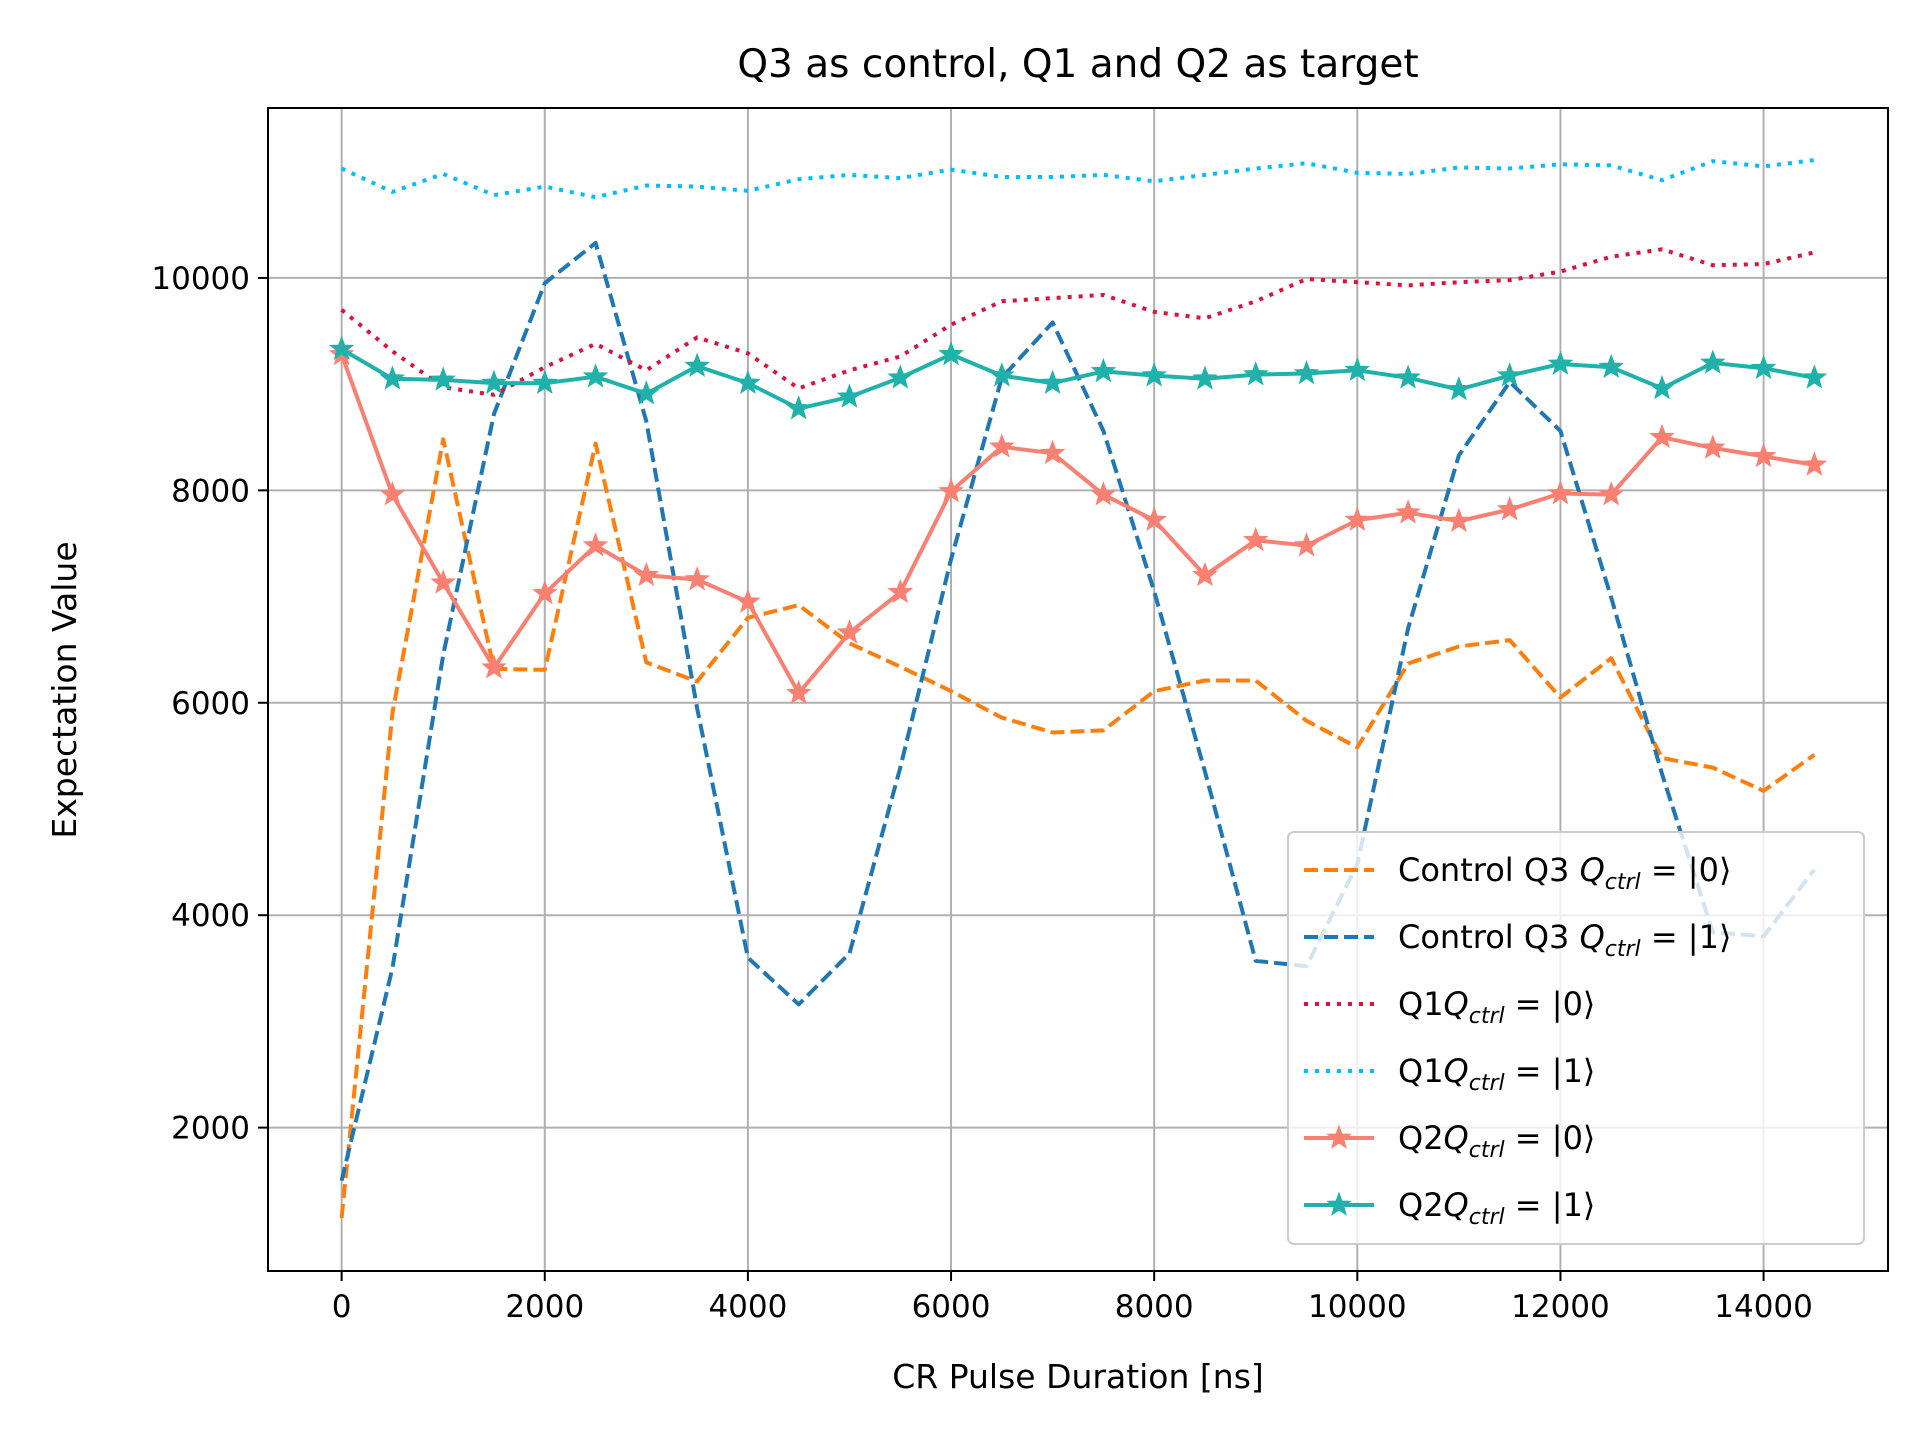 The width and height of the screenshot is (1920, 1444). What do you see at coordinates (1421, 1004) in the screenshot?
I see `legend-series-name: Q1` at bounding box center [1421, 1004].